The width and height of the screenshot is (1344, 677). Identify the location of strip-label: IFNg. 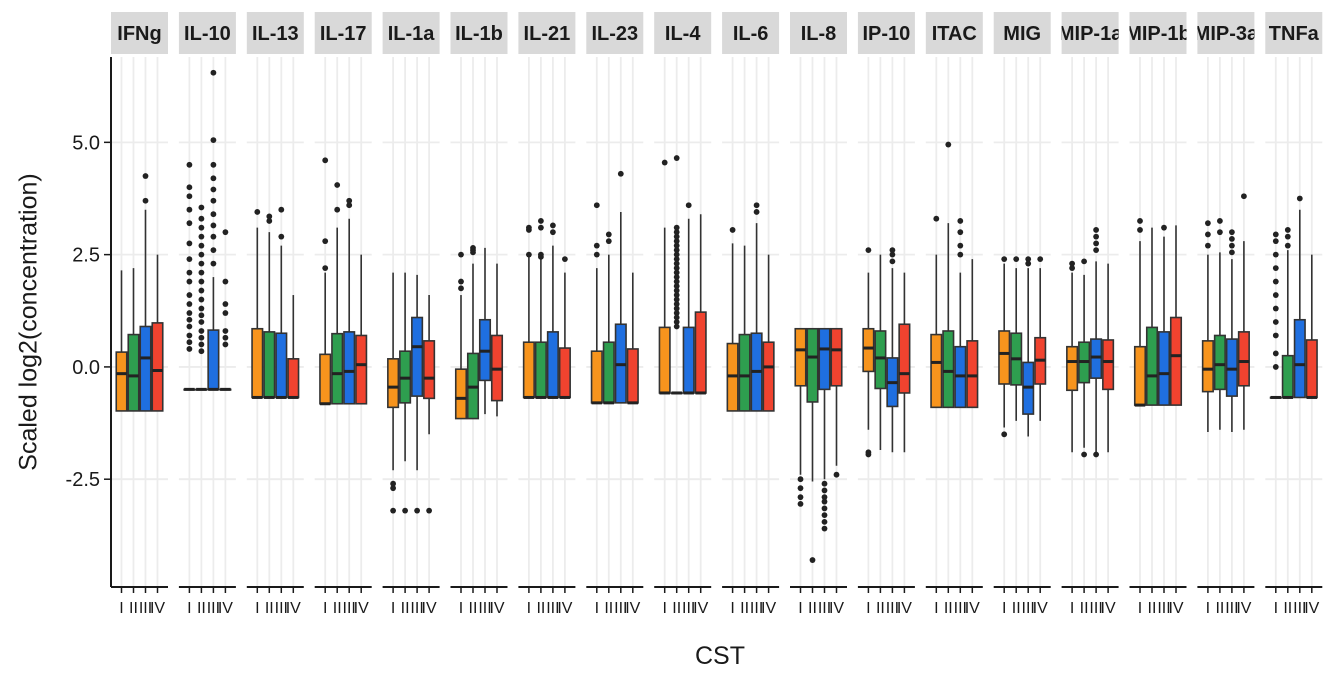
(139, 34).